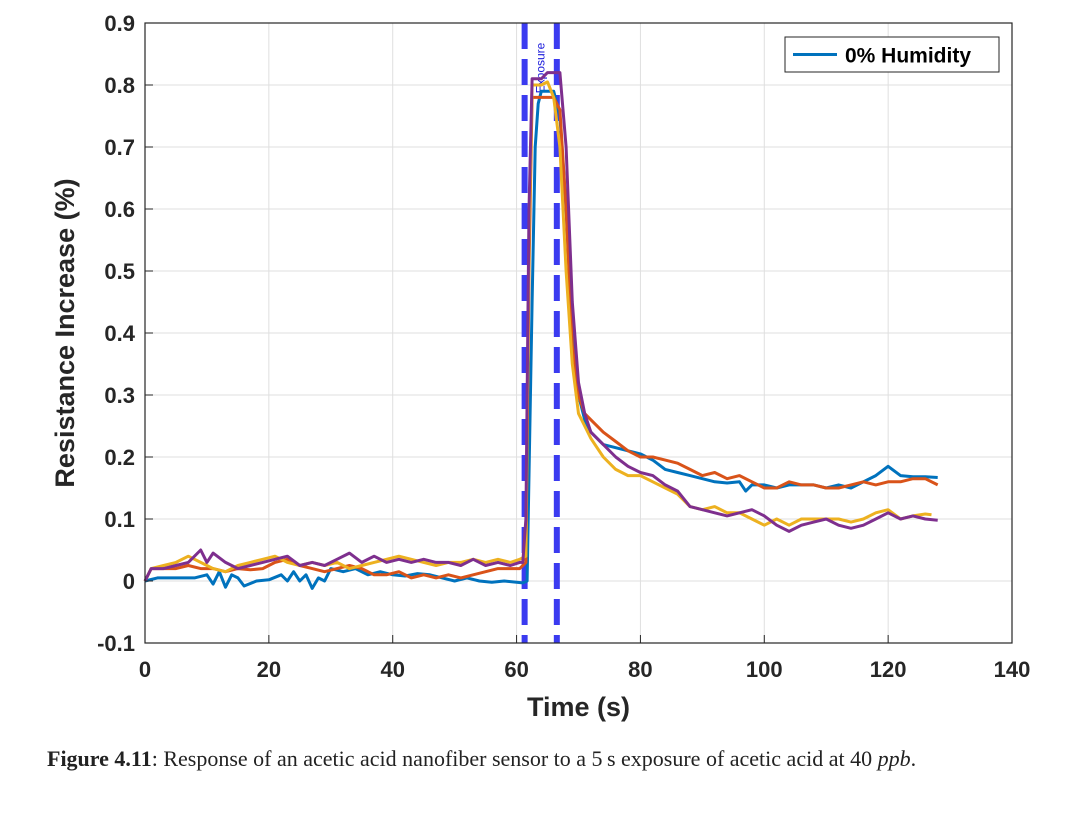 This screenshot has width=1079, height=816. Describe the element at coordinates (119, 333) in the screenshot. I see `y-tick-label: 0.4` at that location.